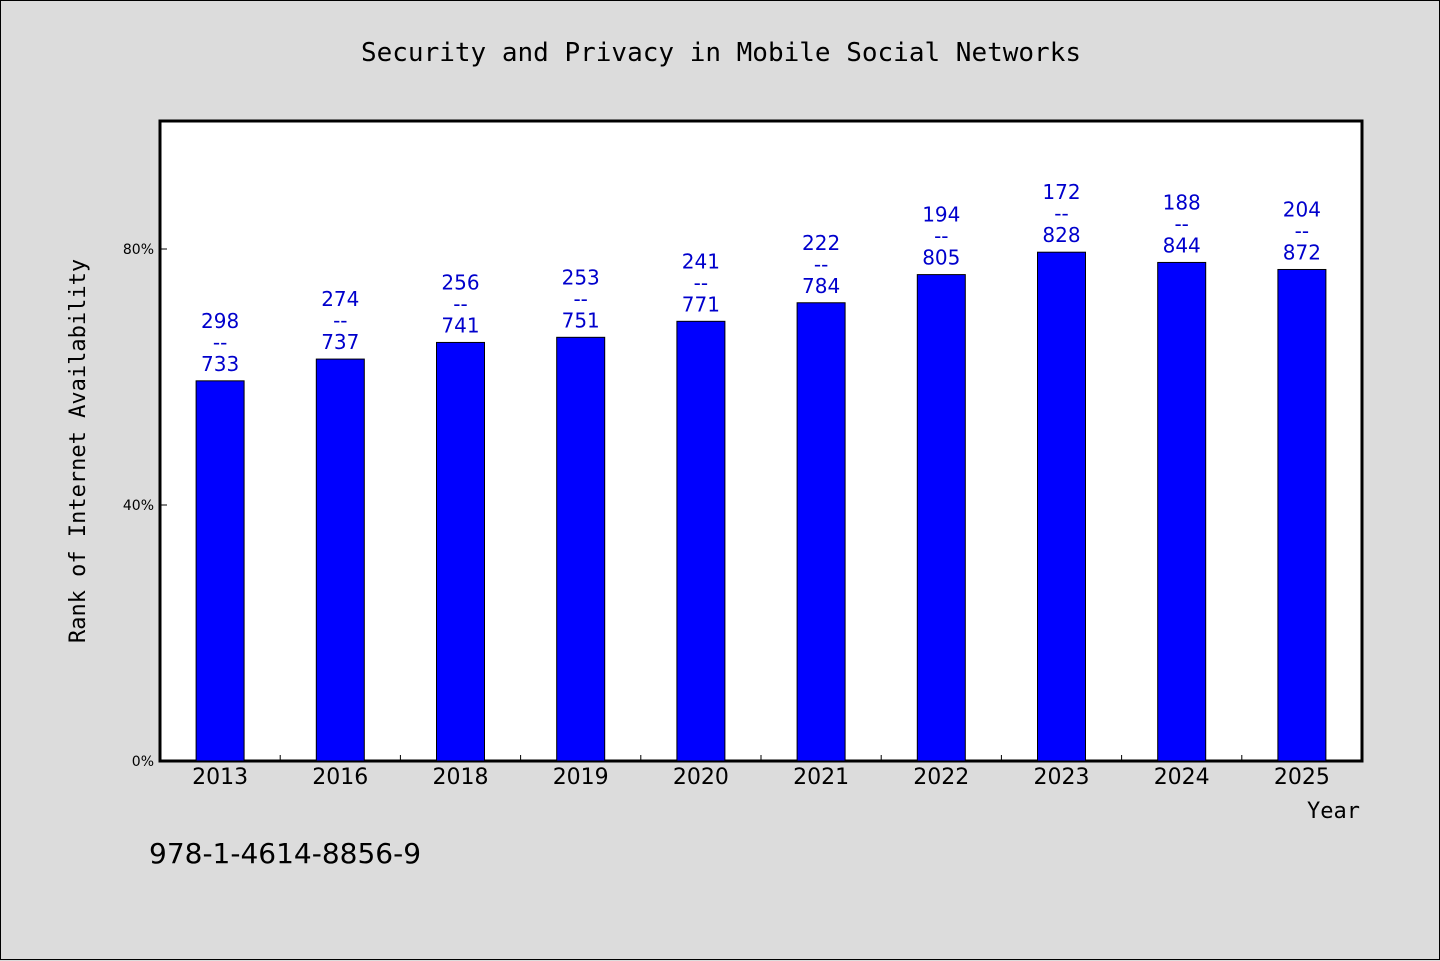 The width and height of the screenshot is (1440, 961). What do you see at coordinates (1061, 506) in the screenshot?
I see `bar-2023` at bounding box center [1061, 506].